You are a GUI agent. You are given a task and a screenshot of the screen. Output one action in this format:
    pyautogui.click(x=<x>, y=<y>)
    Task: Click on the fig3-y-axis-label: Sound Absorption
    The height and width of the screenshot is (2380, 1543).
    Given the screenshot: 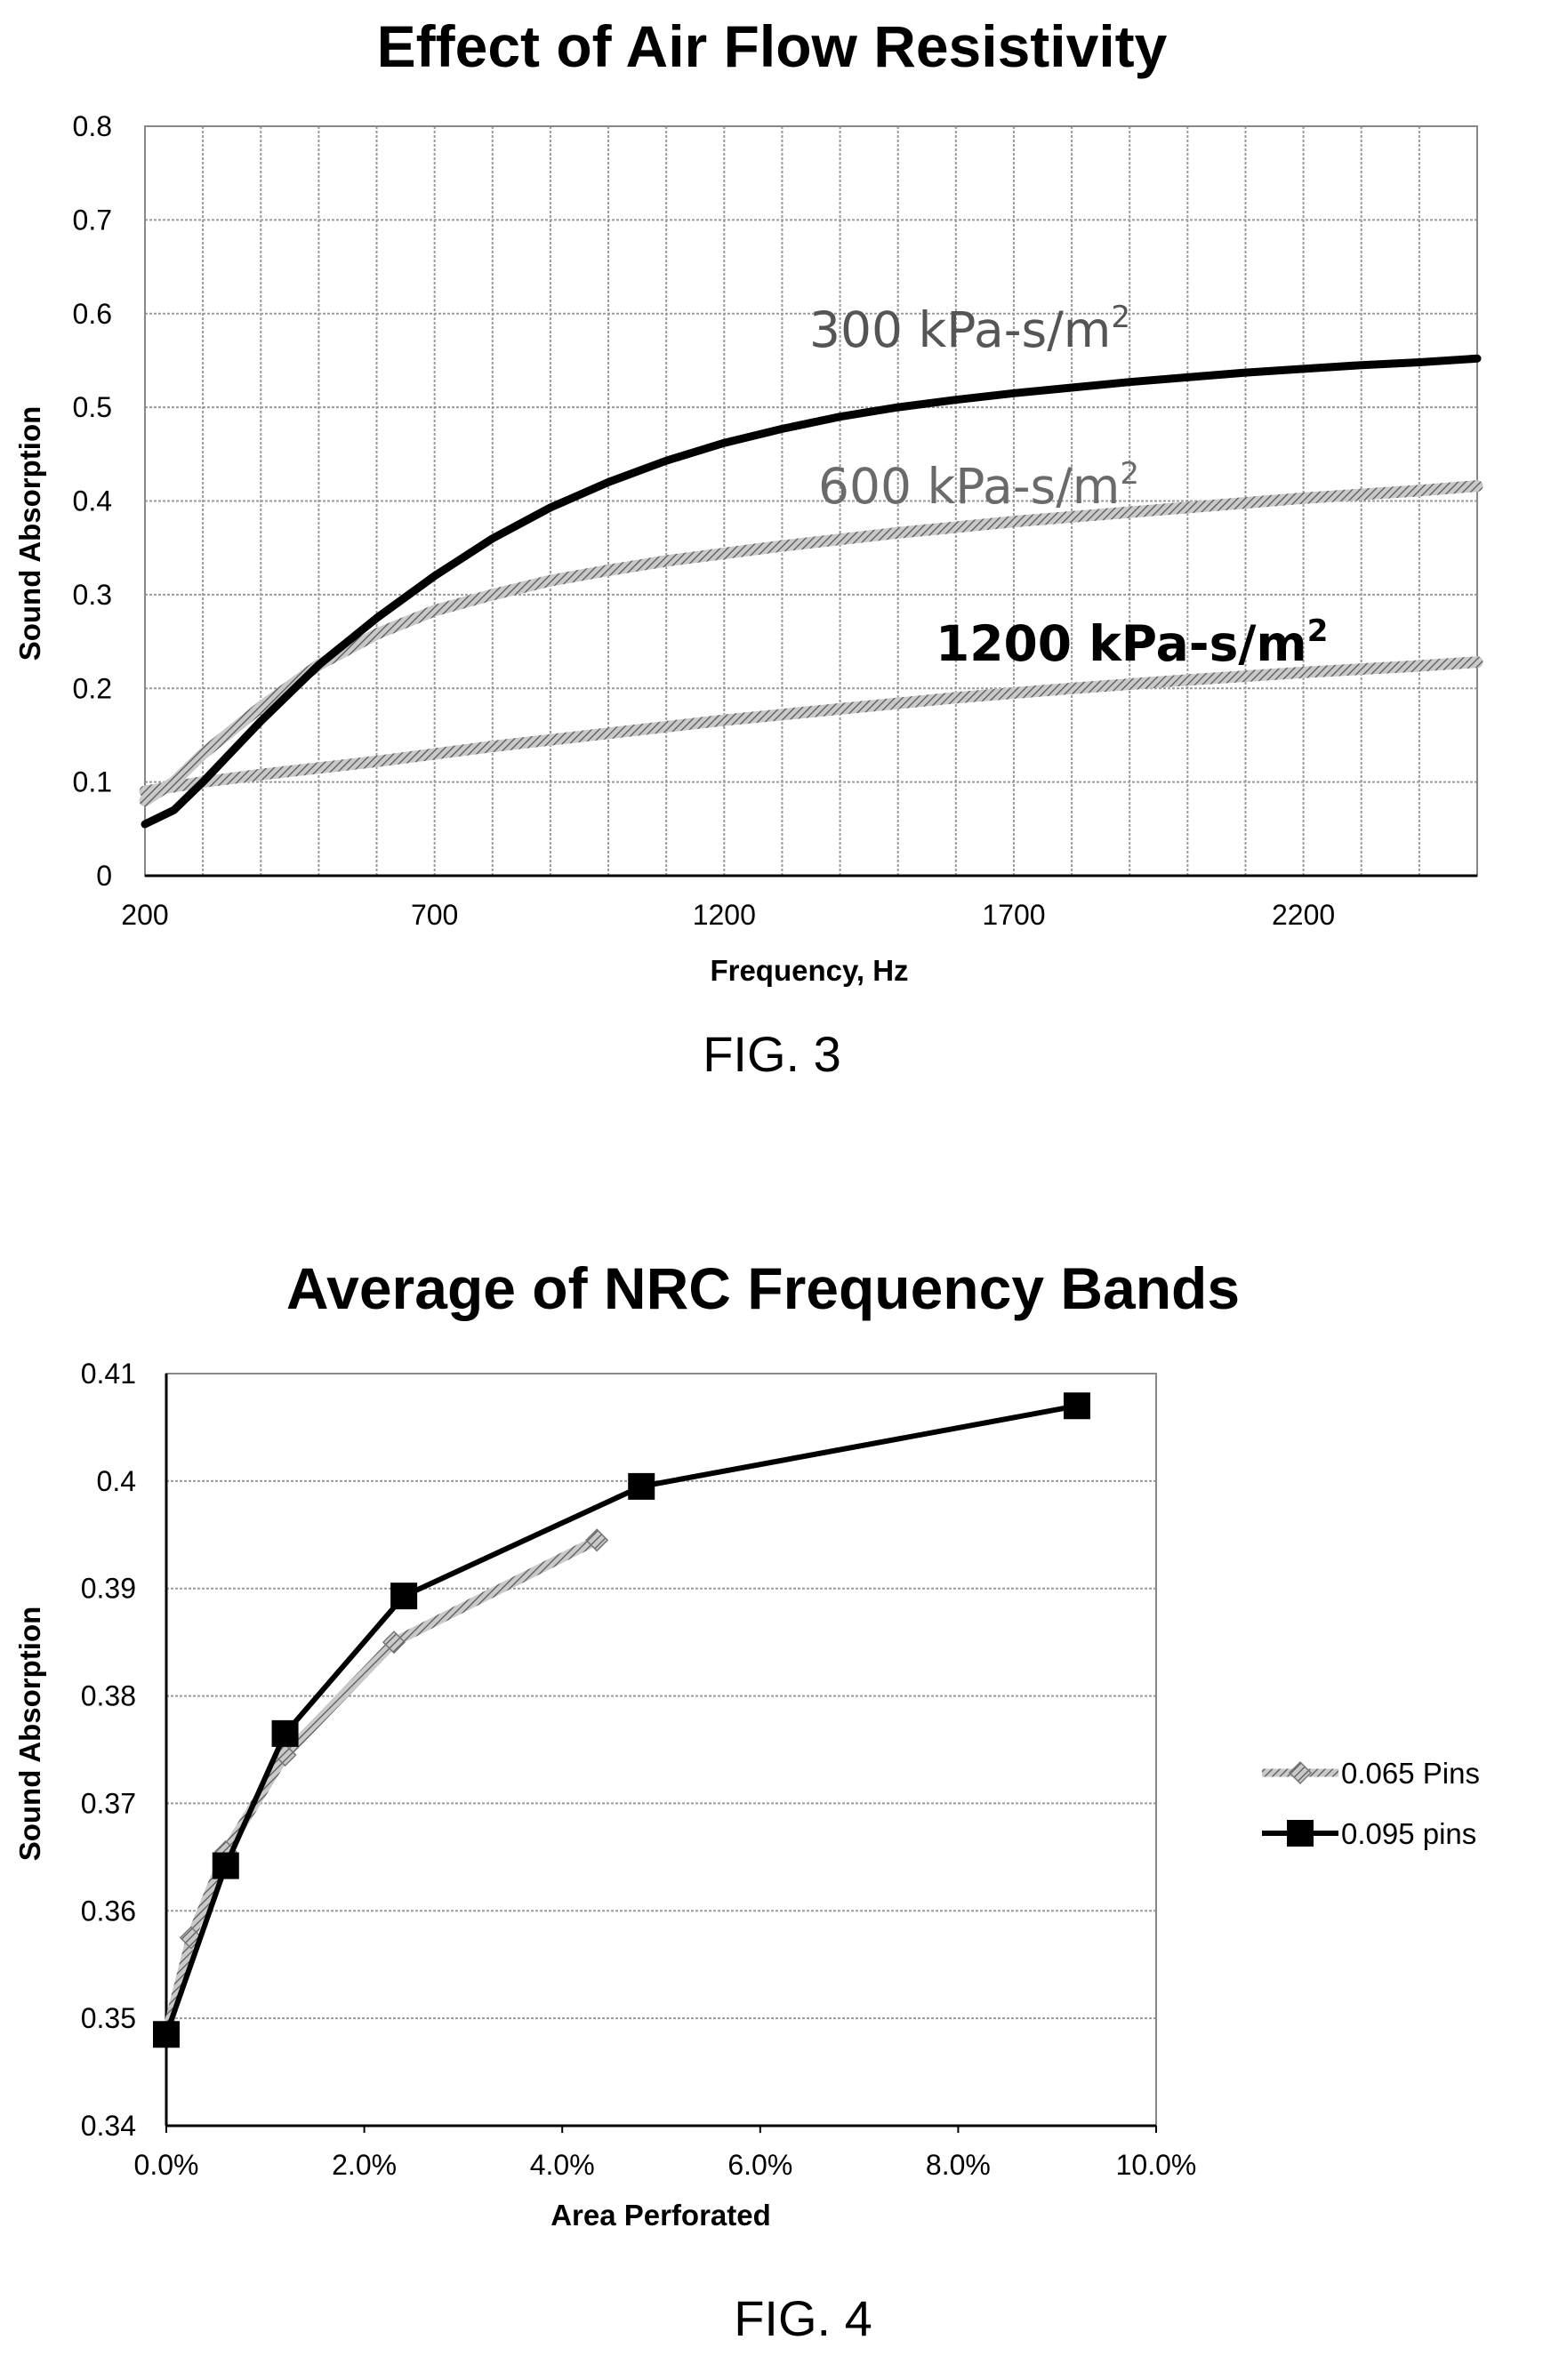 What is the action you would take?
    pyautogui.click(x=29, y=533)
    